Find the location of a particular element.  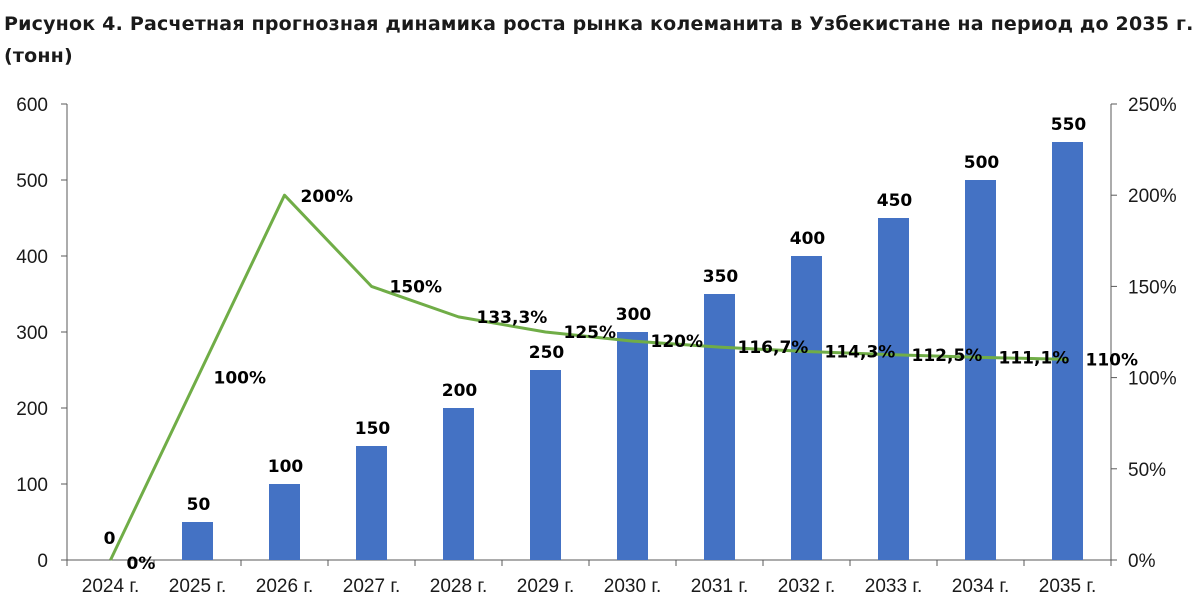

x-tick-label: 2024 г. is located at coordinates (110, 586).